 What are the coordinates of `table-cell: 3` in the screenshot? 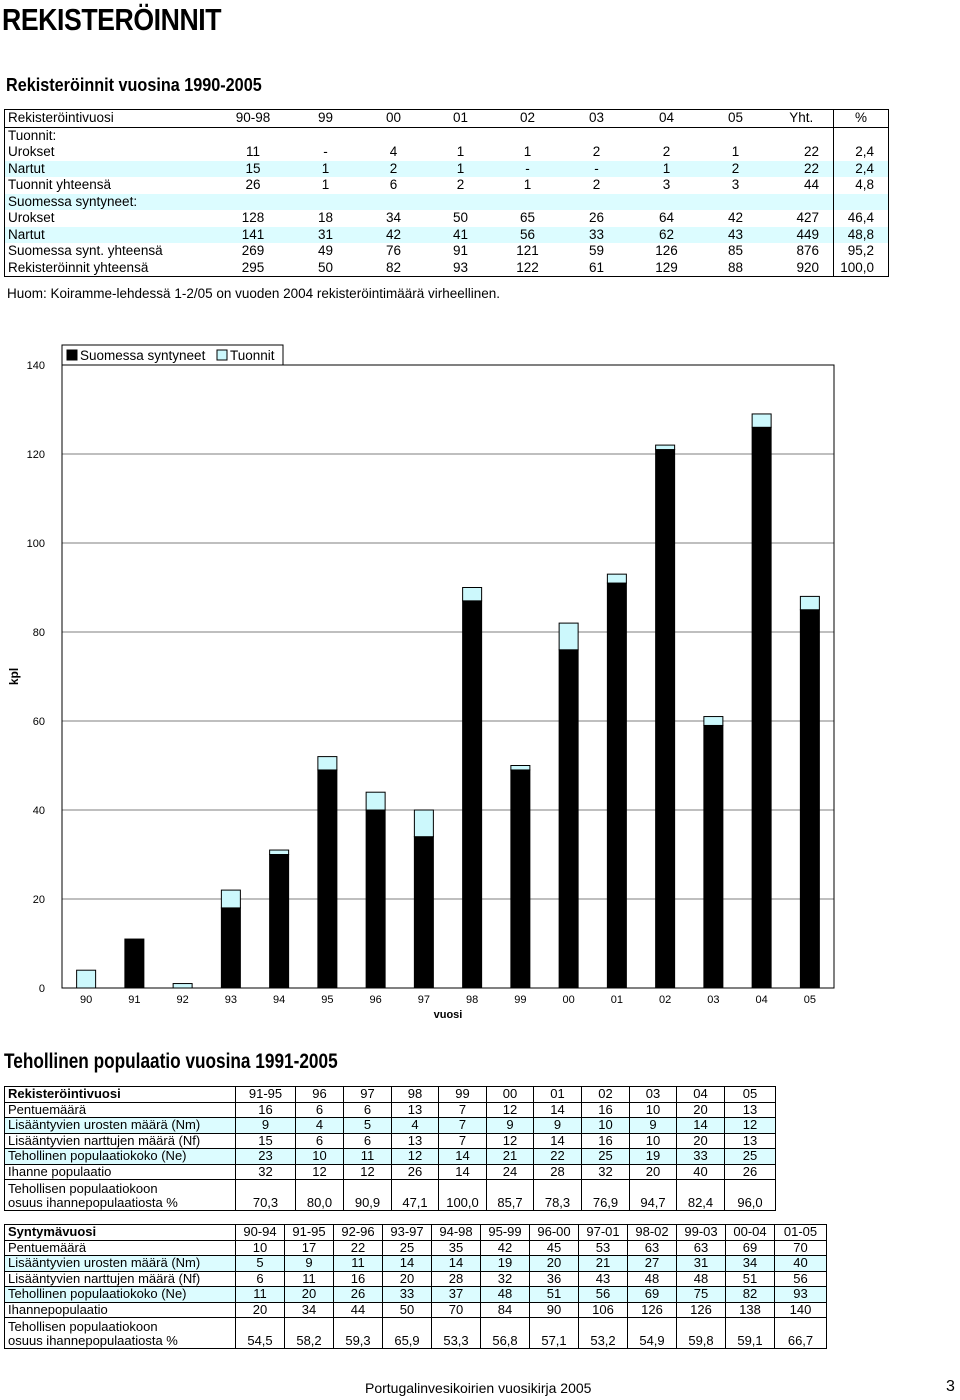 It's located at (666, 185).